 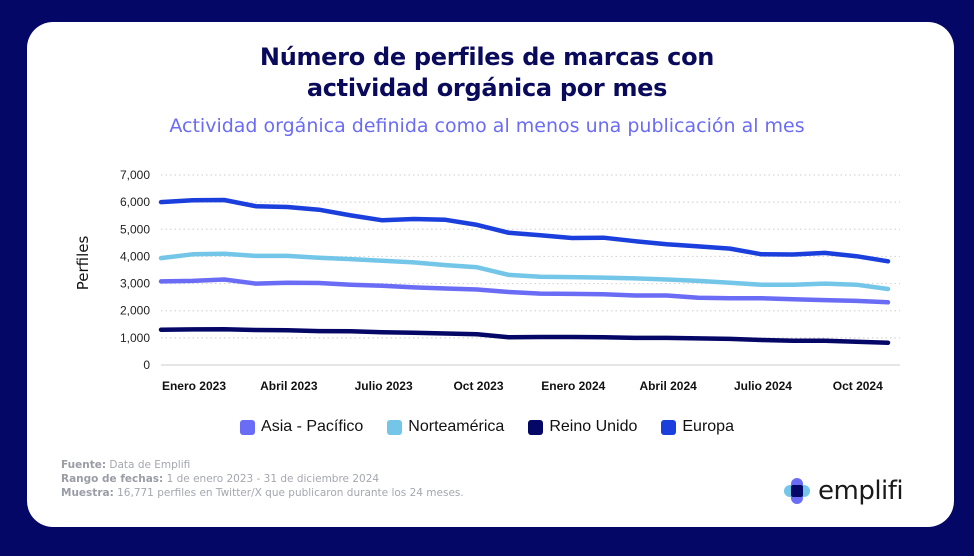 I want to click on y-tick-label: 1,000, so click(x=135, y=338).